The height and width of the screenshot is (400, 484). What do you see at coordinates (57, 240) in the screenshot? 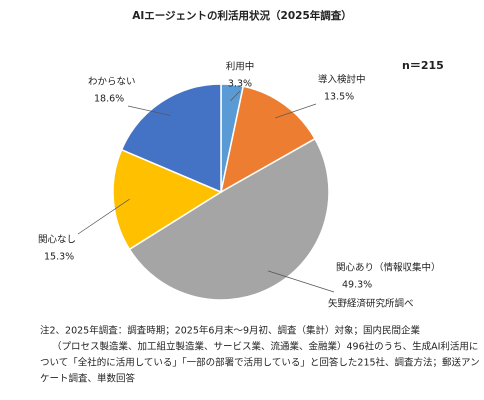
I see `slice-label: 関心なし` at bounding box center [57, 240].